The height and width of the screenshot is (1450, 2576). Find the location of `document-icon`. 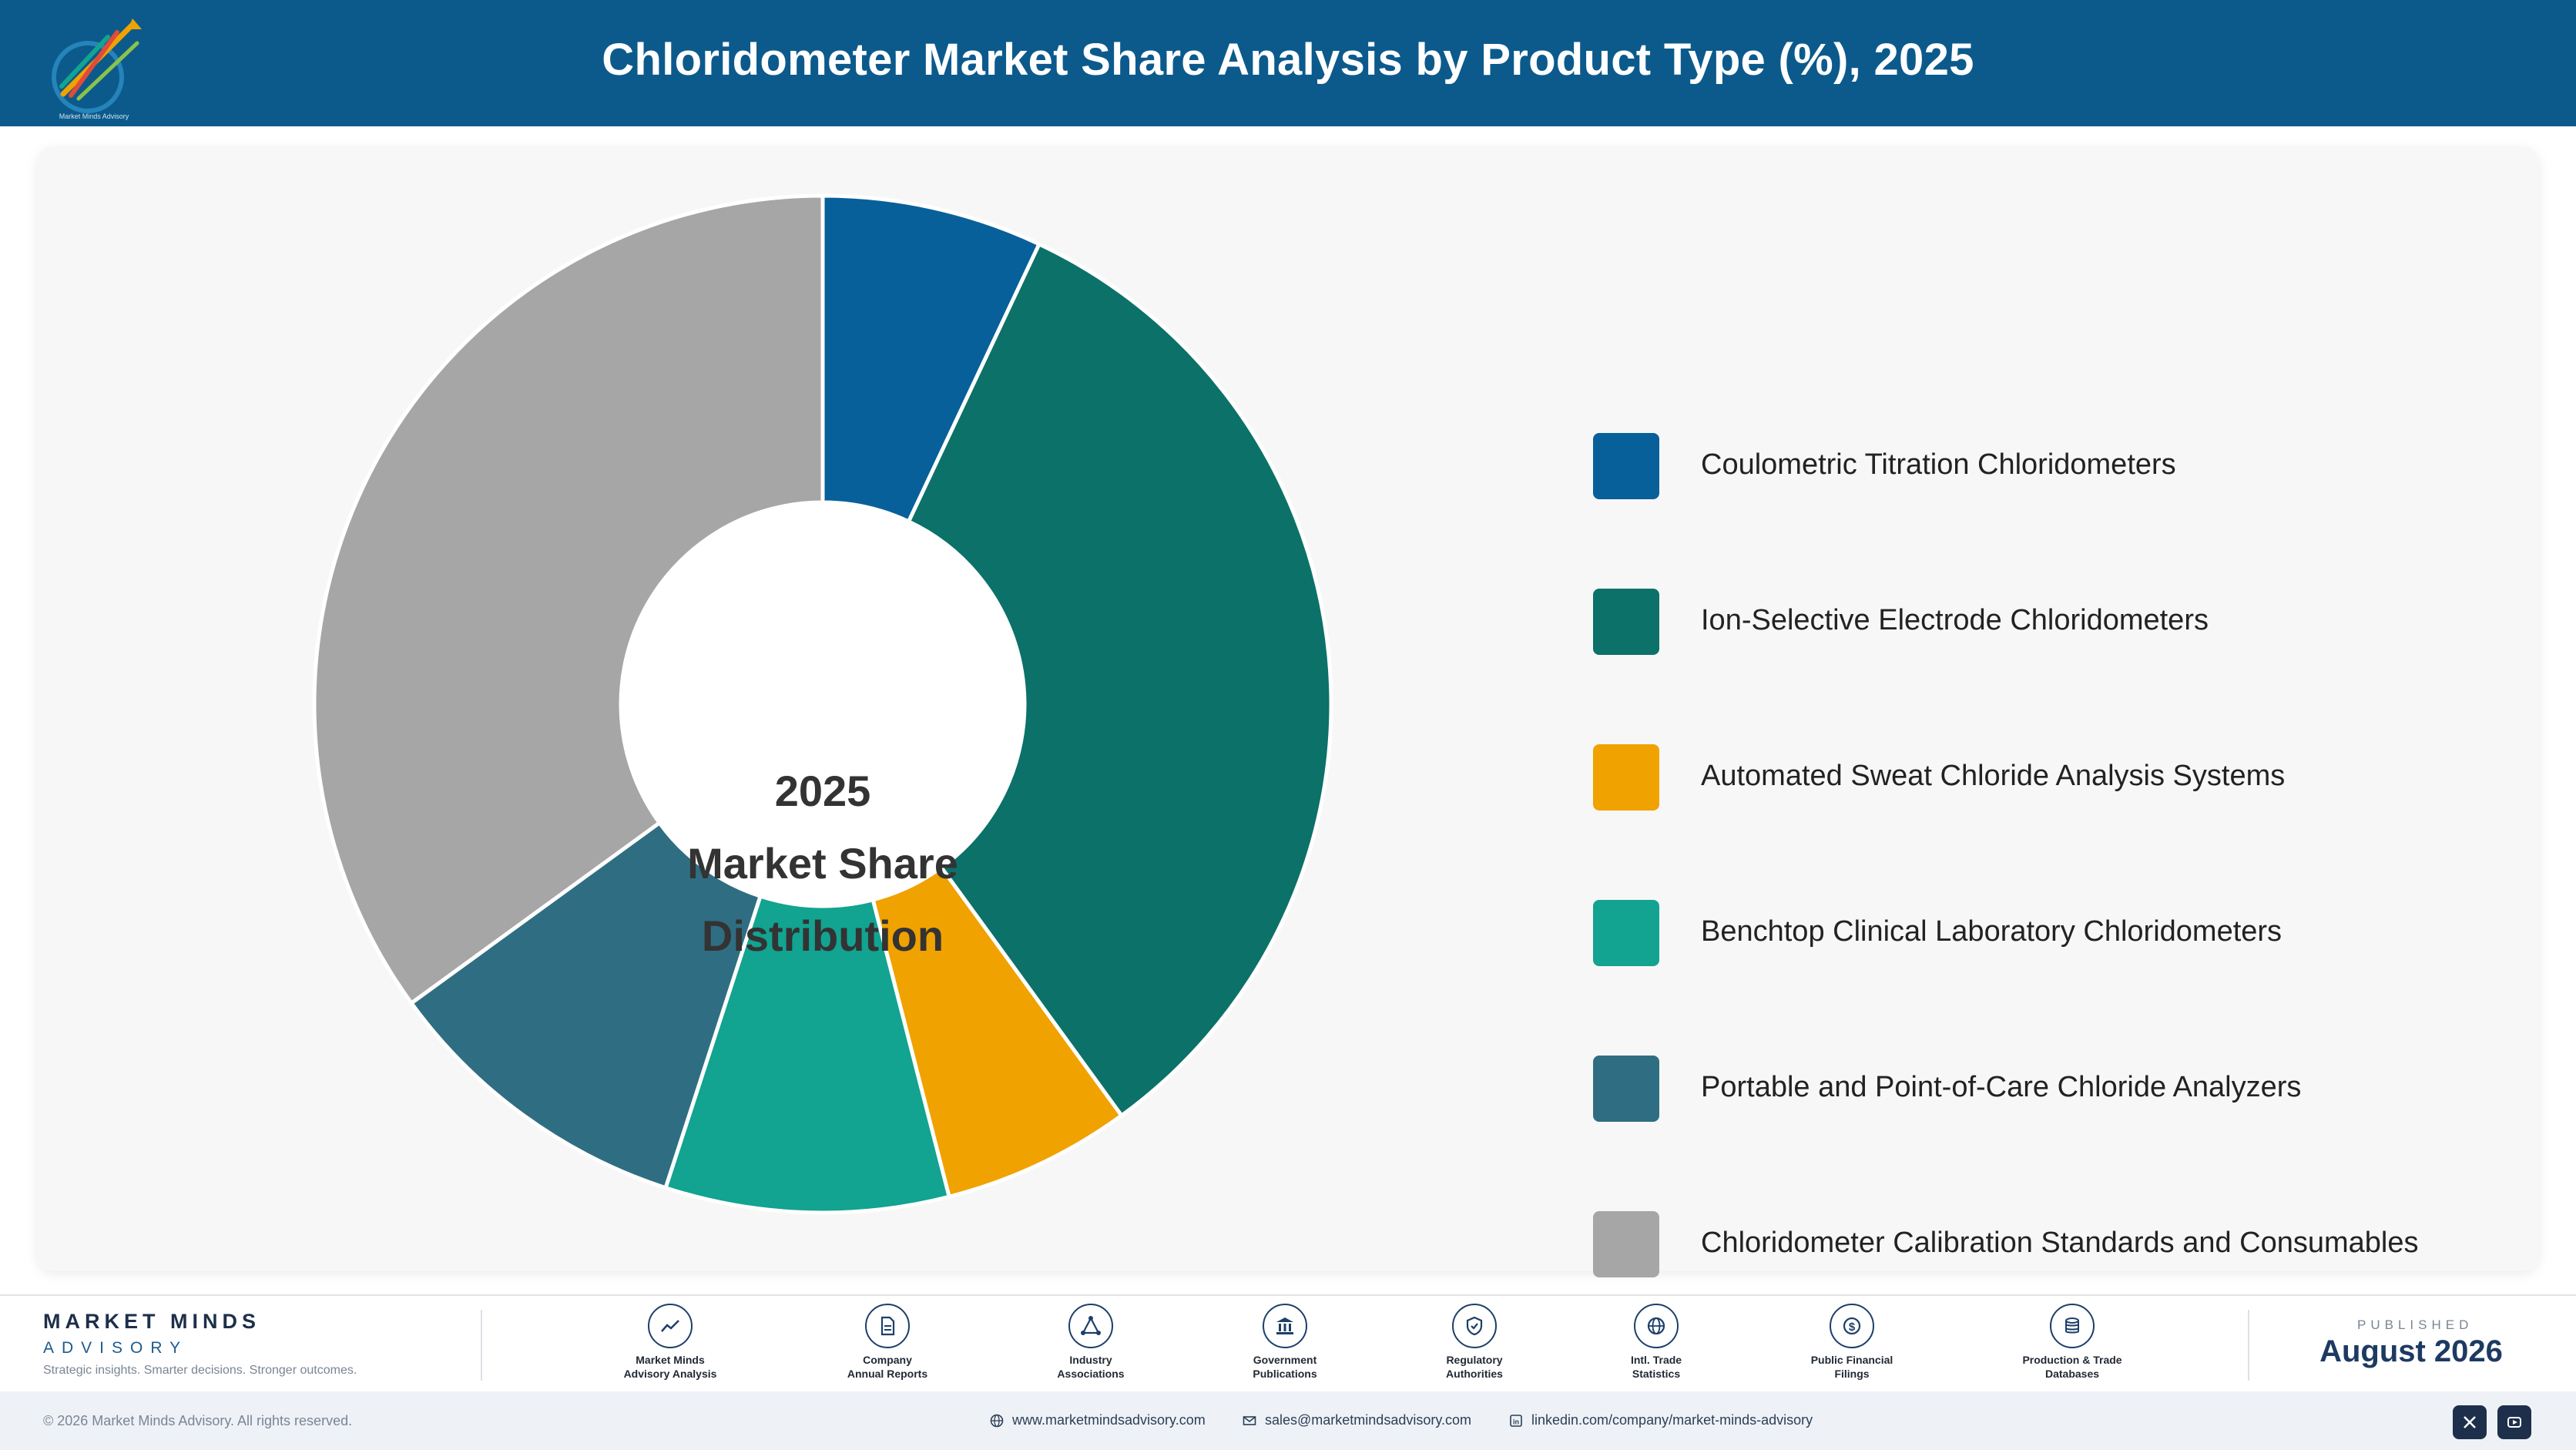

document-icon is located at coordinates (887, 1326).